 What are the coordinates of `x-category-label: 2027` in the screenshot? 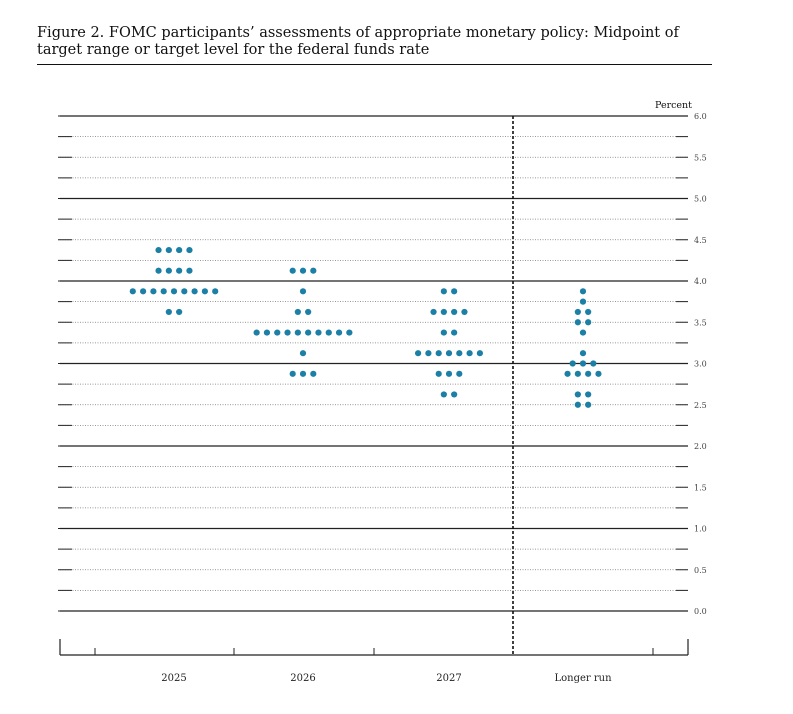 It's located at (448, 678).